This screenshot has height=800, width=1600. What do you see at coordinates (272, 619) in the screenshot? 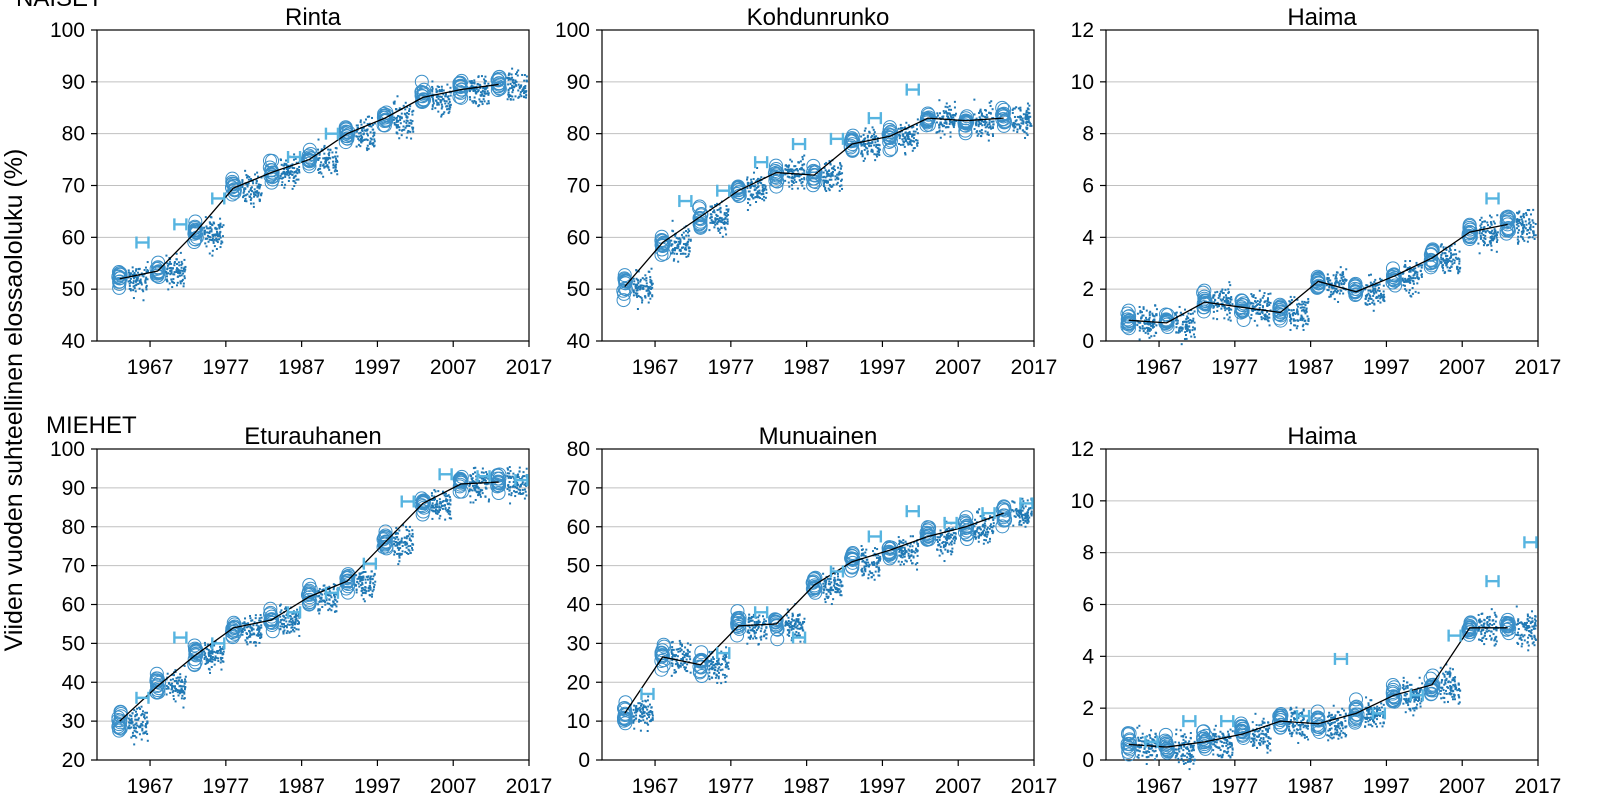
I see `observed-point` at bounding box center [272, 619].